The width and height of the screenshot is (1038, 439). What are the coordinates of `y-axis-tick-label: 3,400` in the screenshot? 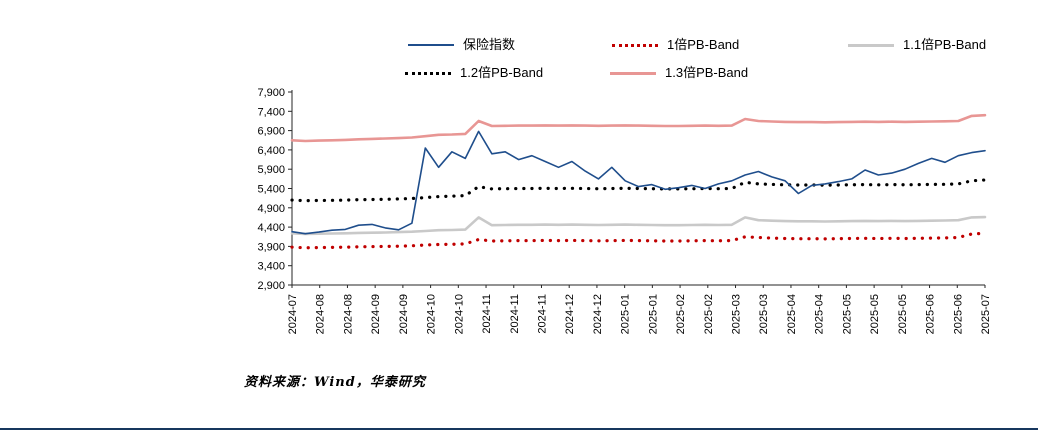 It's located at (271, 267).